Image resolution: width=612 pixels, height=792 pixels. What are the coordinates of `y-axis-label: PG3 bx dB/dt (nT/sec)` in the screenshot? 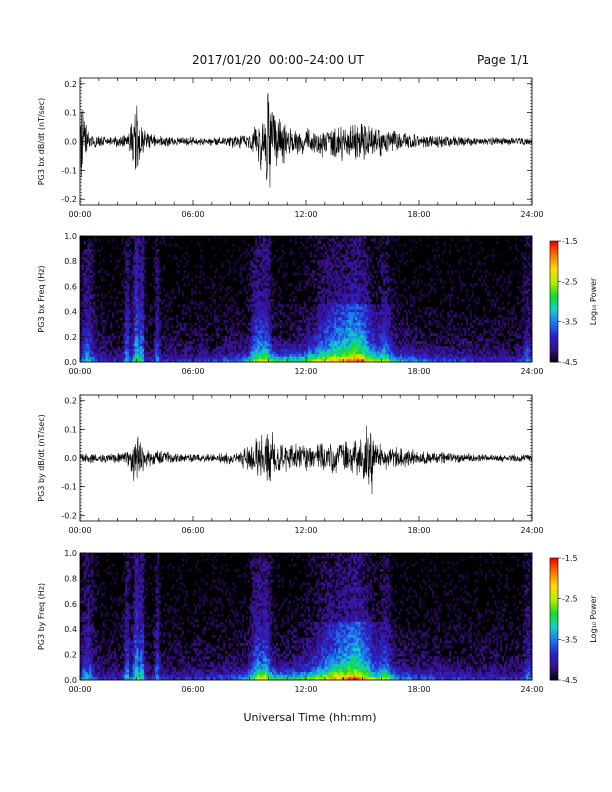 It's located at (41, 141).